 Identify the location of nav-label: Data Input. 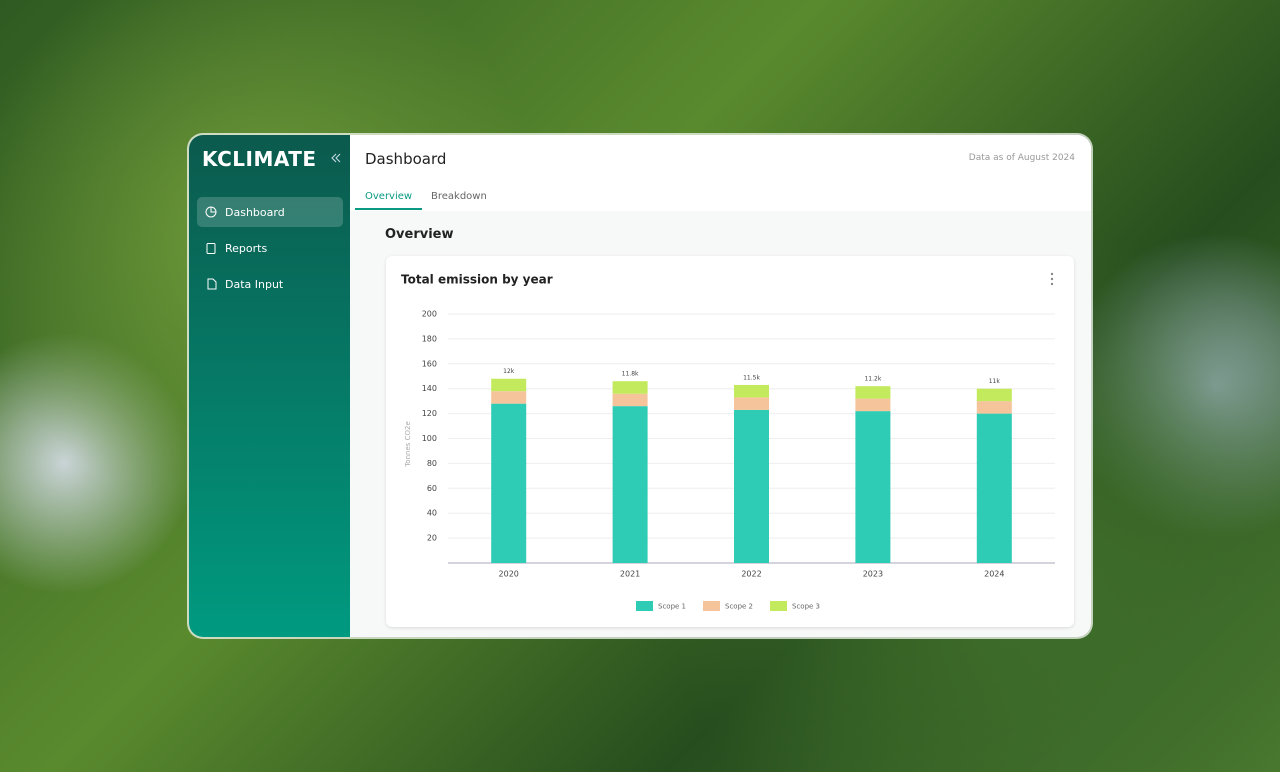
(254, 284).